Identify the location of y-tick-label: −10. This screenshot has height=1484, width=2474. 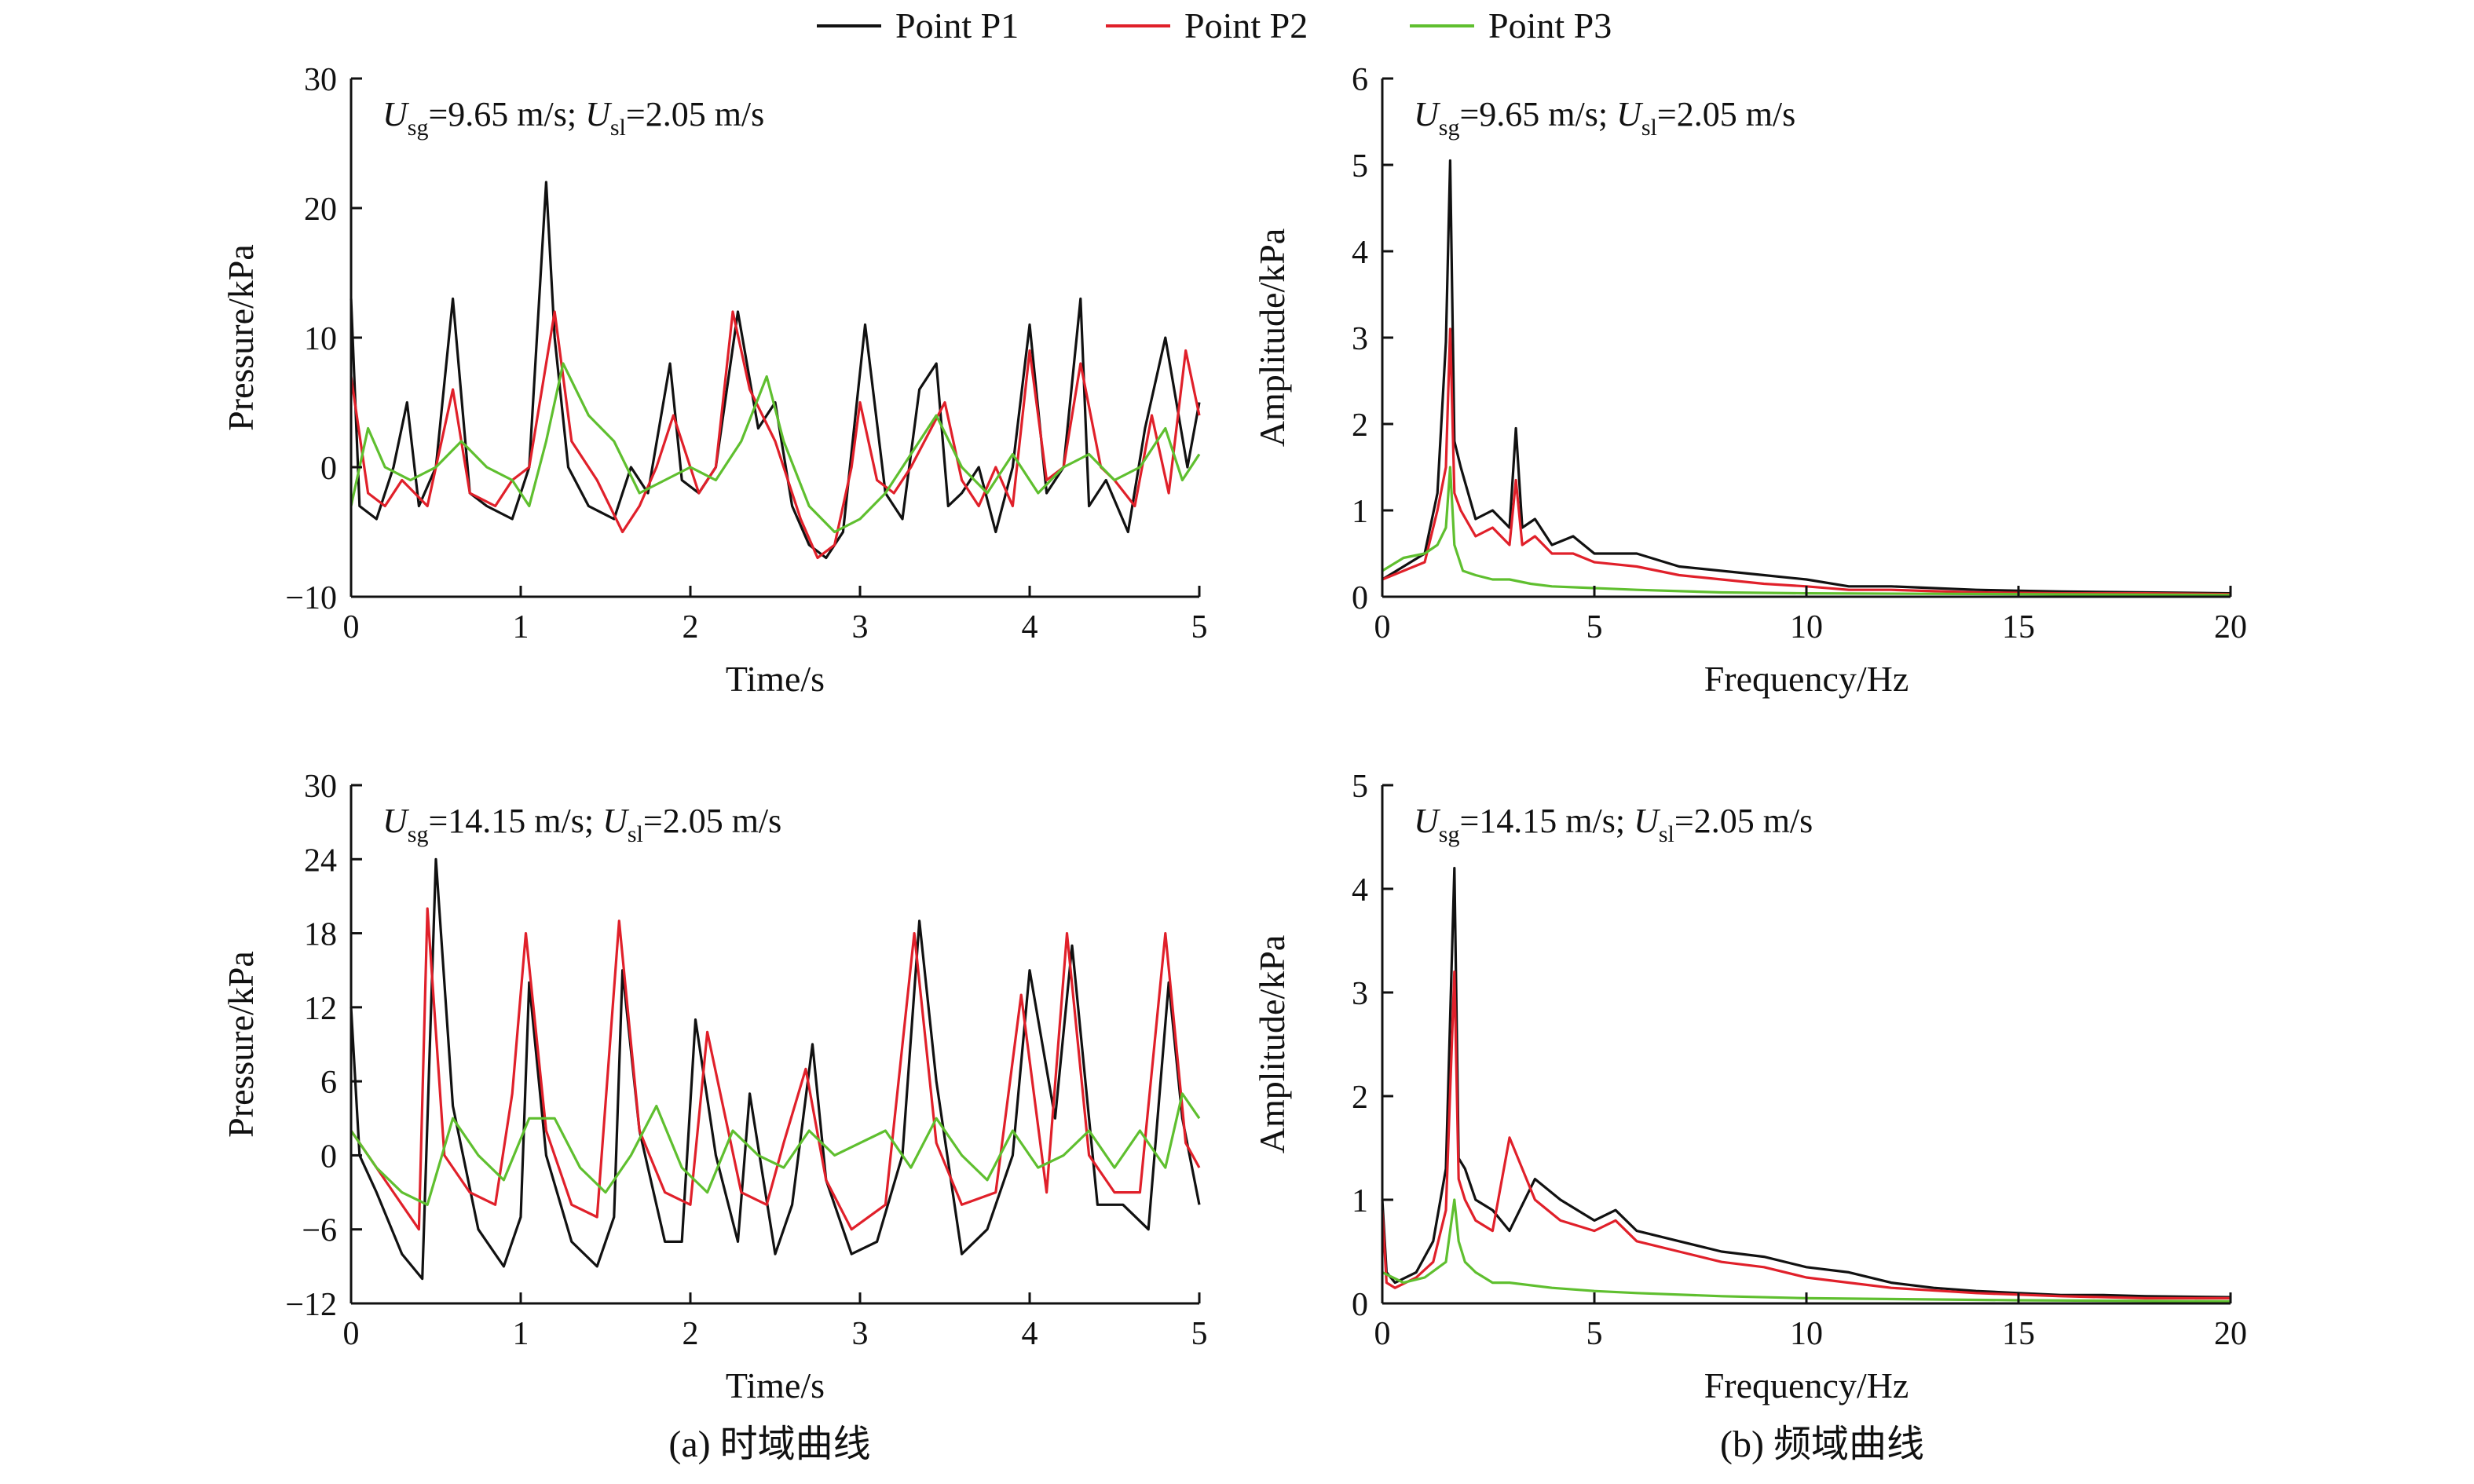
(311, 598).